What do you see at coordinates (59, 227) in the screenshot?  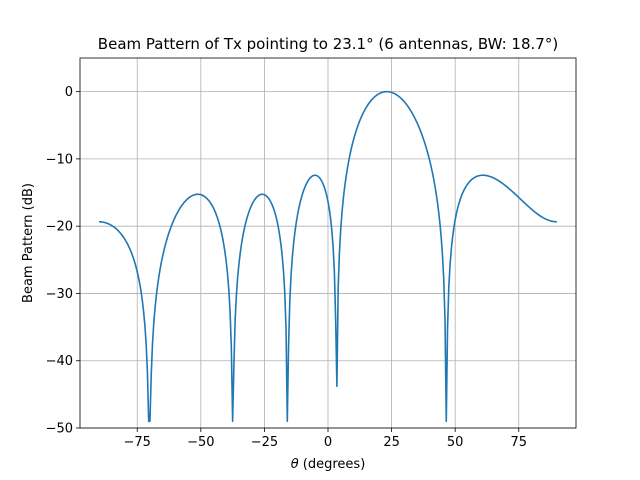 I see `y-tick-label: −20` at bounding box center [59, 227].